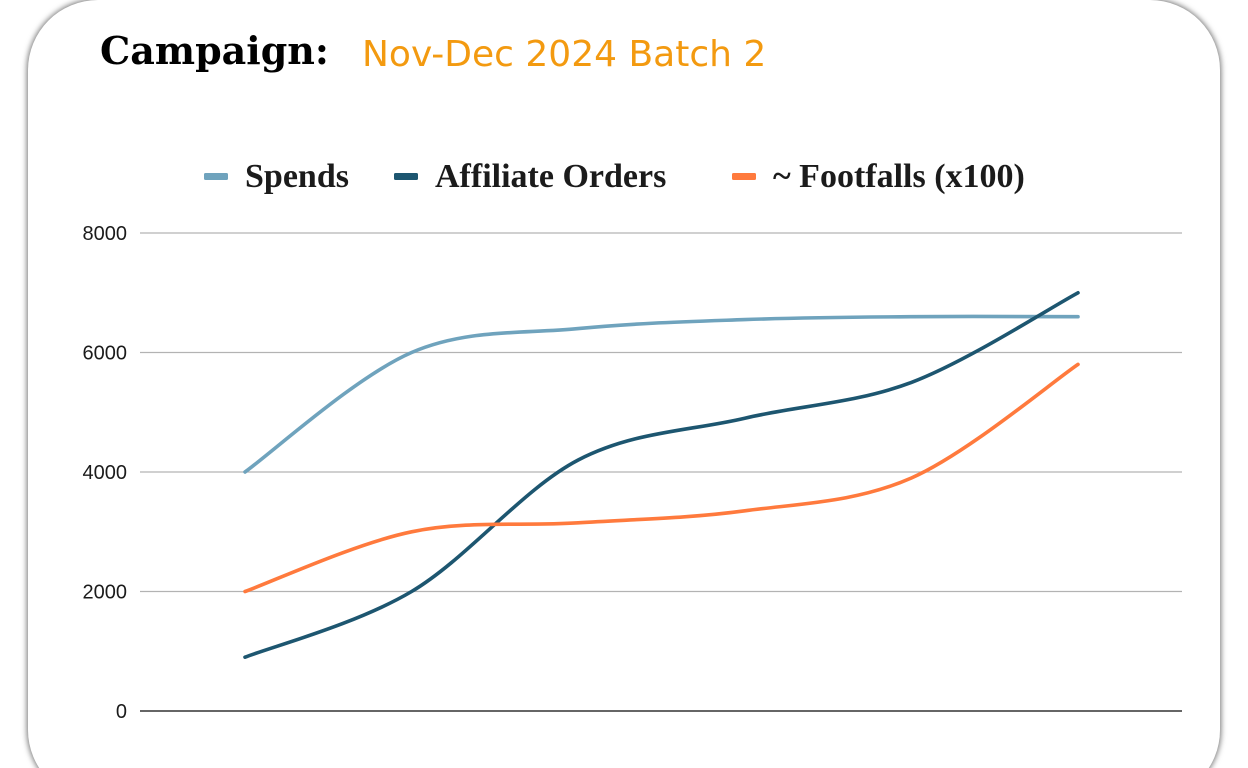 The height and width of the screenshot is (768, 1248). What do you see at coordinates (105, 234) in the screenshot?
I see `y-tick-label: 8000` at bounding box center [105, 234].